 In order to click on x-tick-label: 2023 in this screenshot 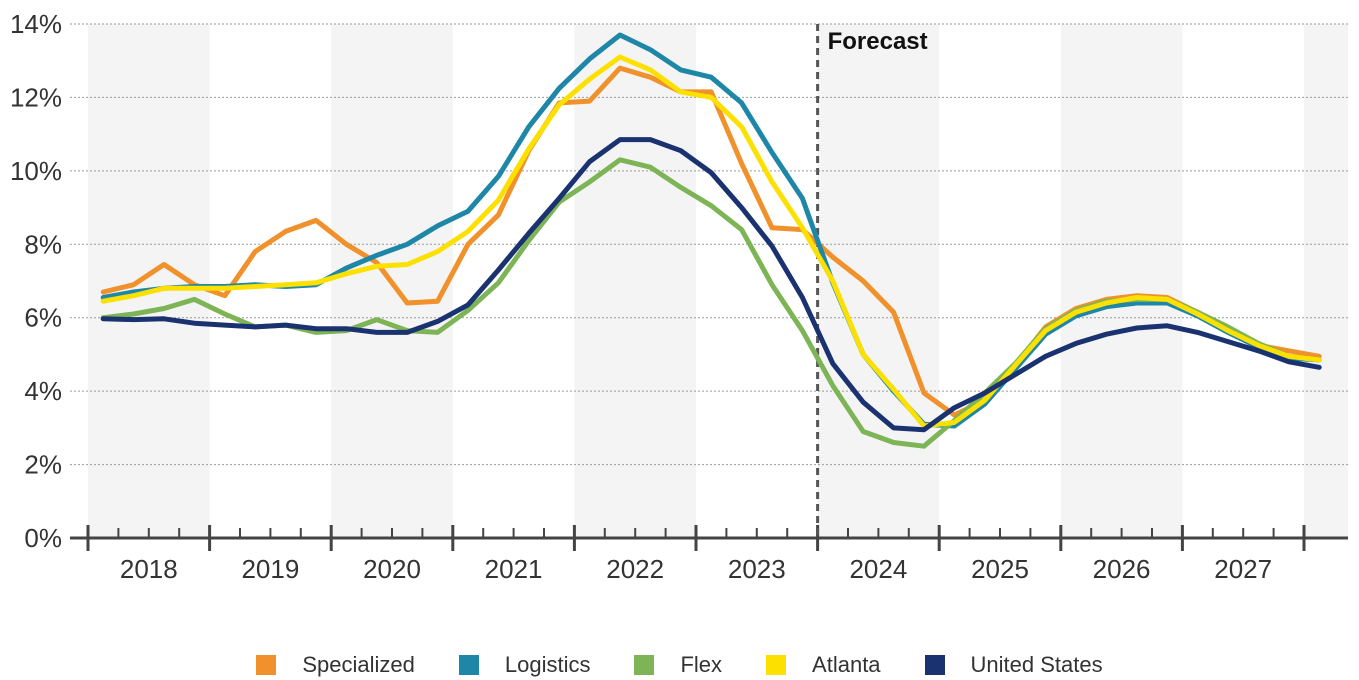, I will do `click(757, 569)`.